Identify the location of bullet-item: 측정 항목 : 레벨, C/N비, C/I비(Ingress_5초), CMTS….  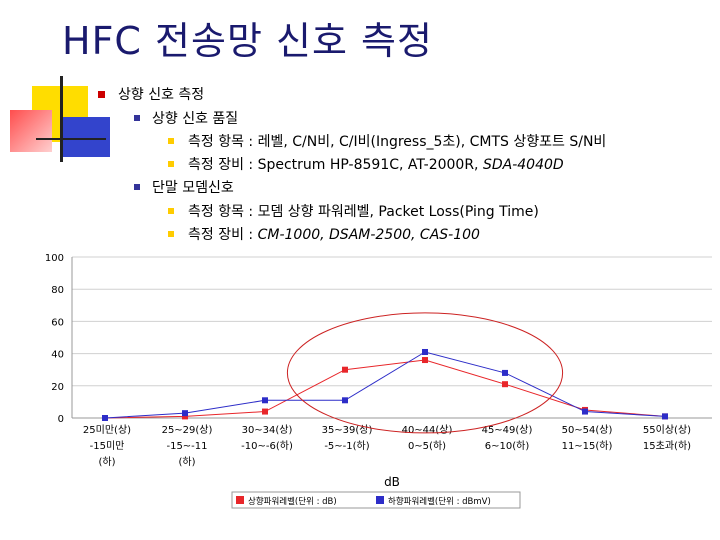
(397, 142).